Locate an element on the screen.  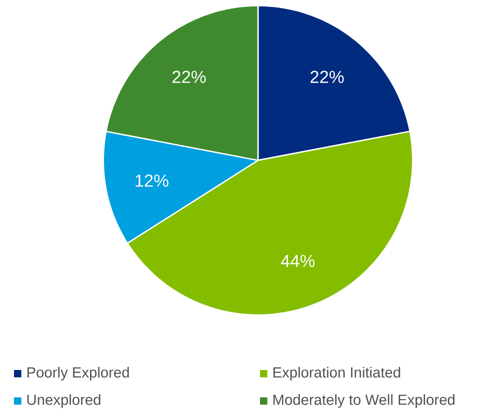
legend-label: Moderately to Well Explored is located at coordinates (363, 401).